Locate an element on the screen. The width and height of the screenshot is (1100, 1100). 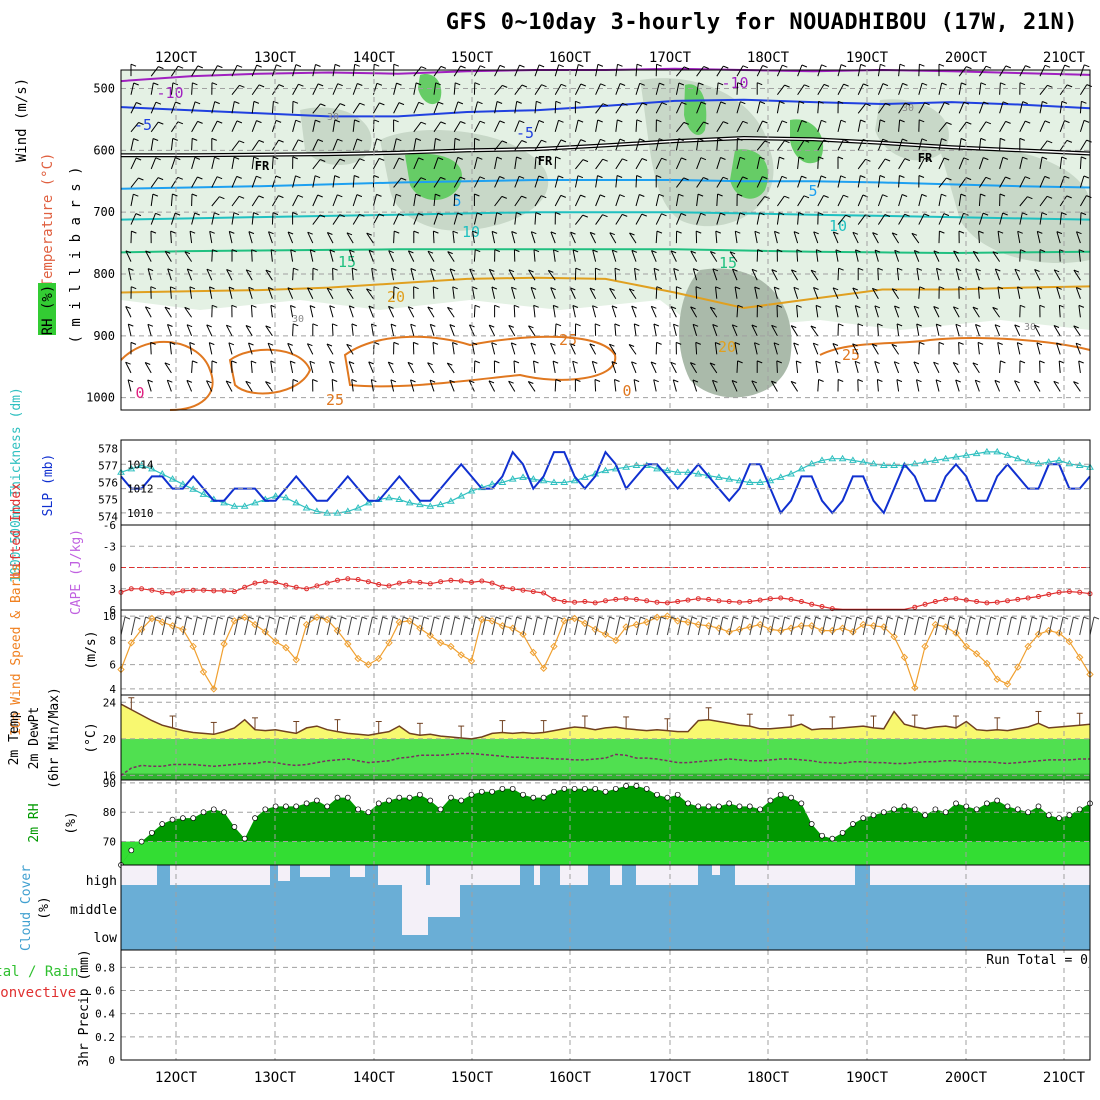
y-tick-label: 3 is located at coordinates (112, 589).